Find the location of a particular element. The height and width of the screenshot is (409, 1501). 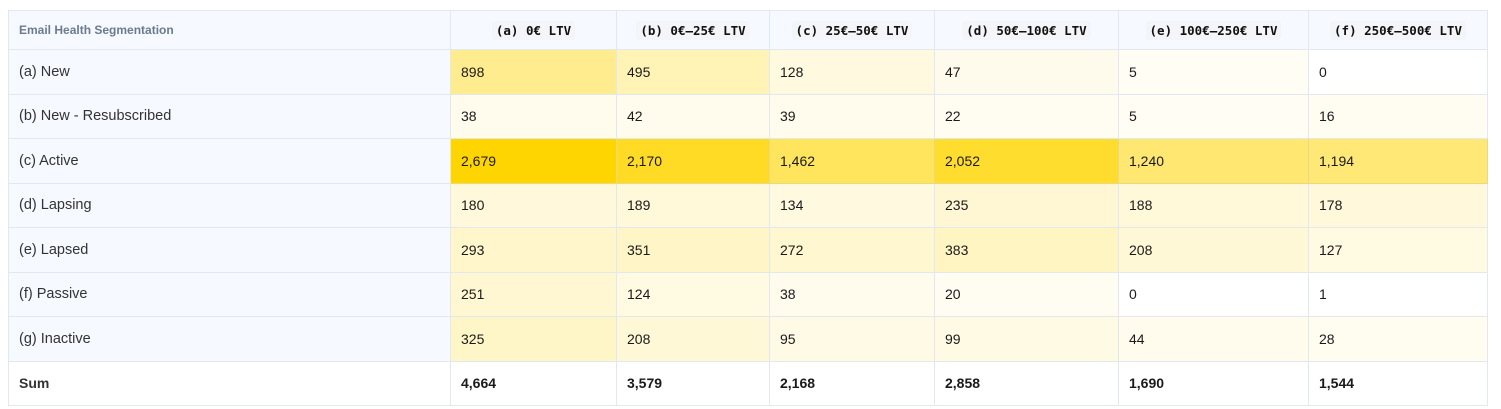

row-header: (e) Lapsed is located at coordinates (229, 250).